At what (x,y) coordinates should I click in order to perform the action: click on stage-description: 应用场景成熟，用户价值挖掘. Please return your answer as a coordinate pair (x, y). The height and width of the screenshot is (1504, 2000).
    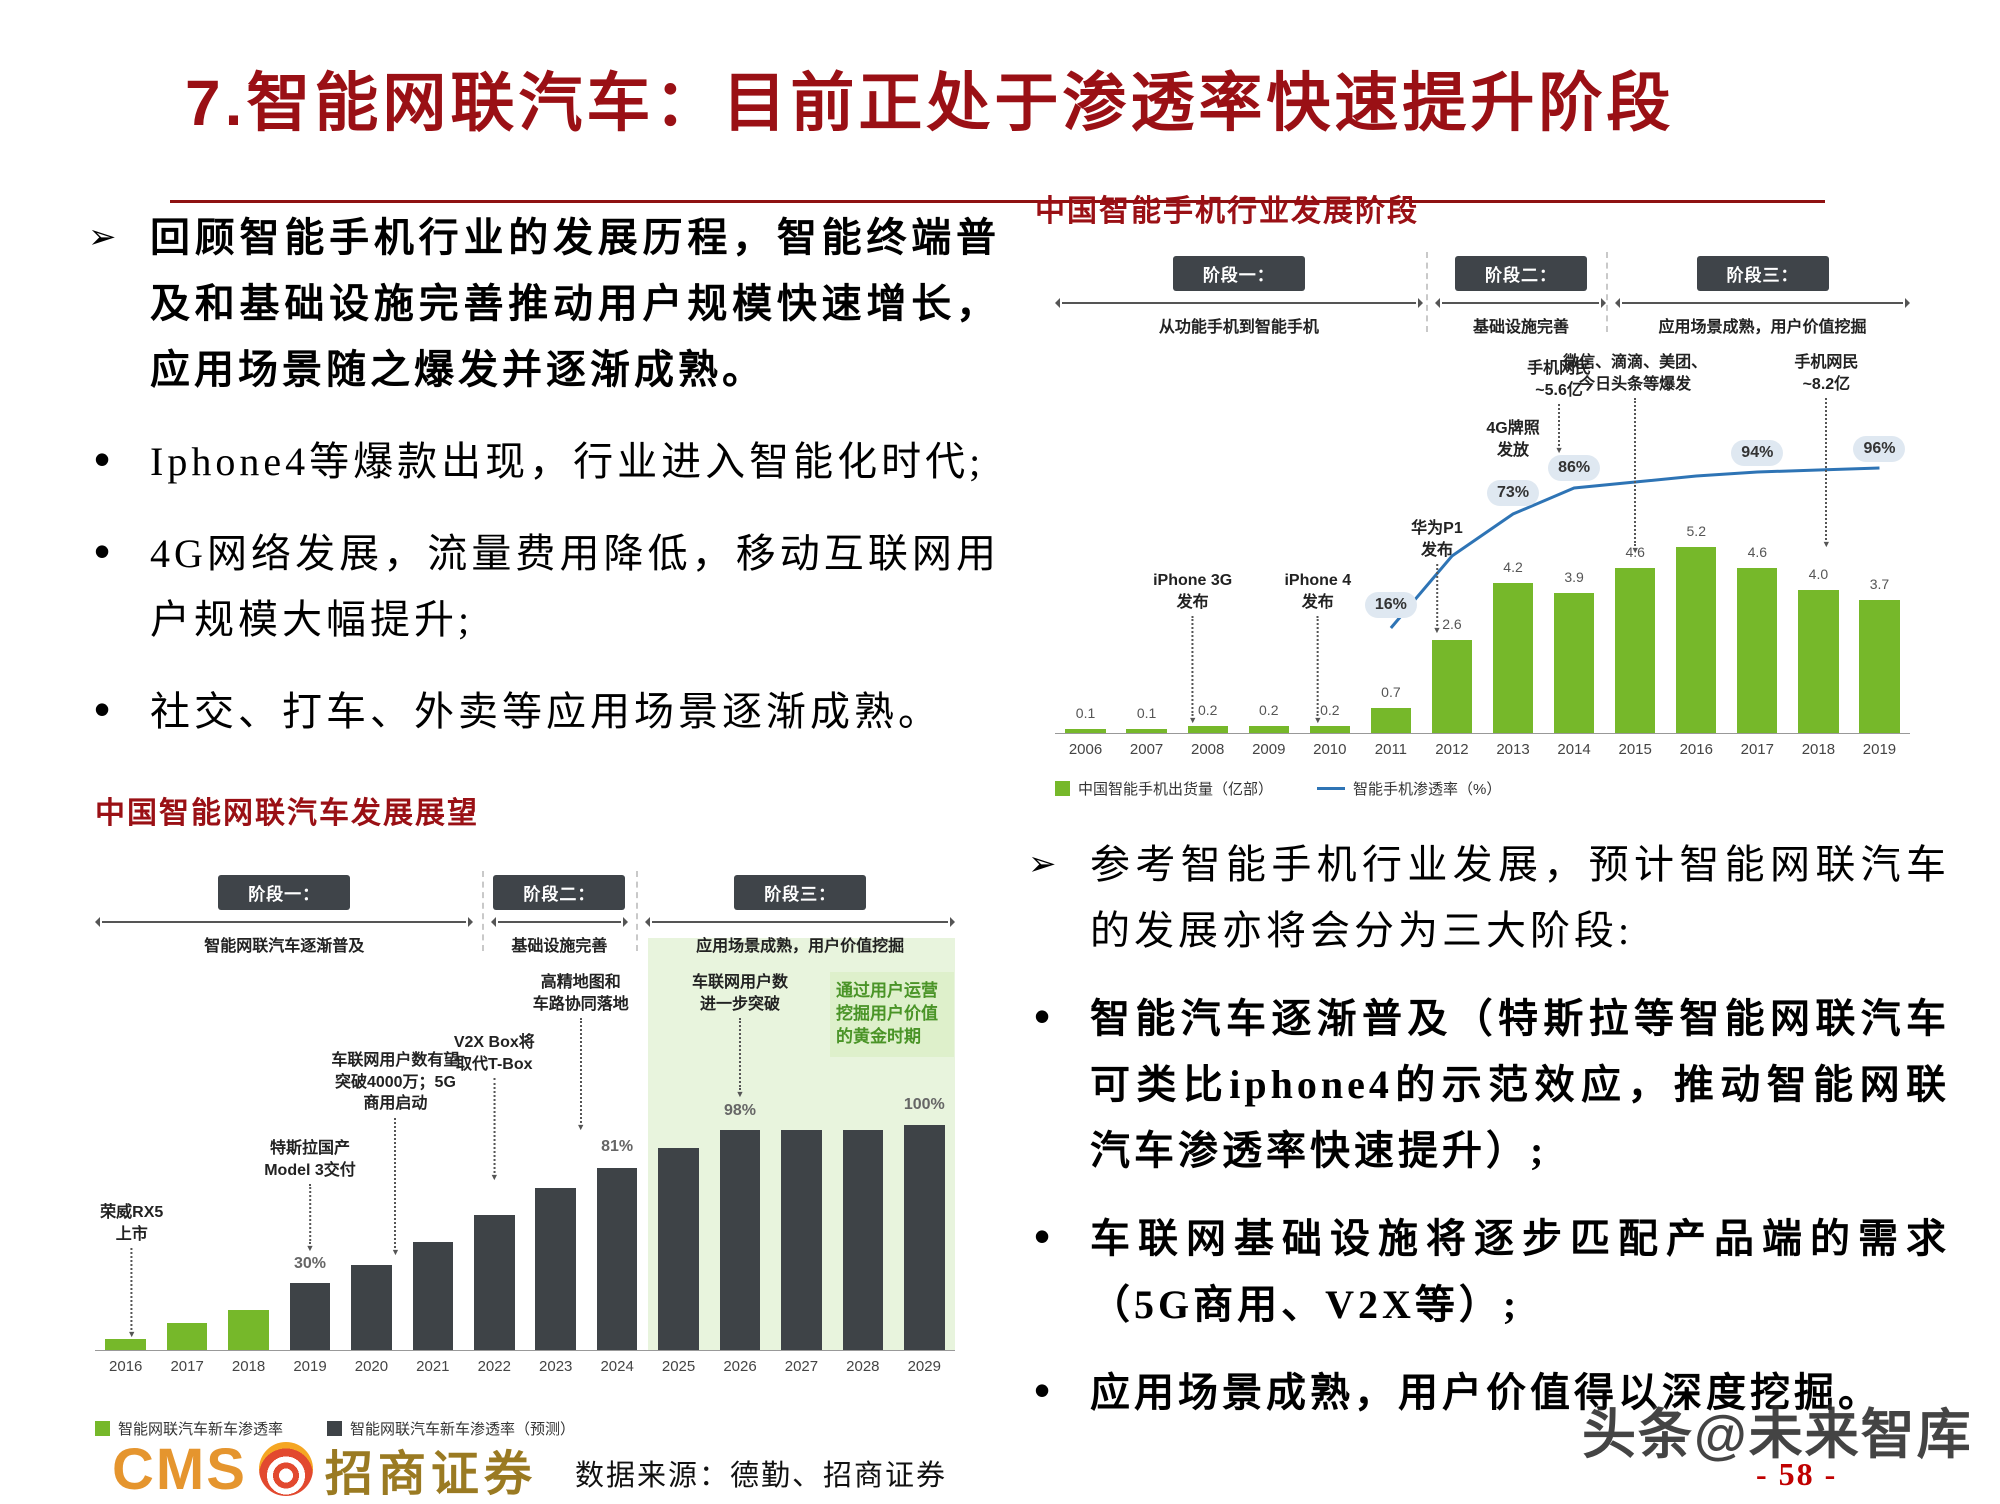
    Looking at the image, I should click on (1762, 327).